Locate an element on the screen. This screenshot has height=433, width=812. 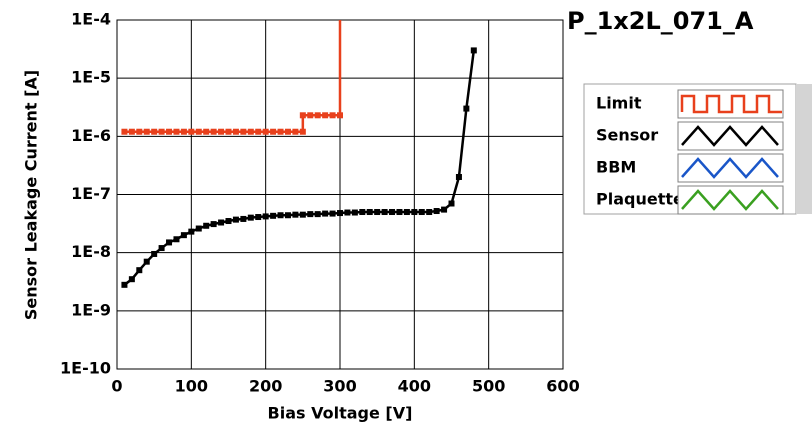
x-tick-label: 600 is located at coordinates (562, 386).